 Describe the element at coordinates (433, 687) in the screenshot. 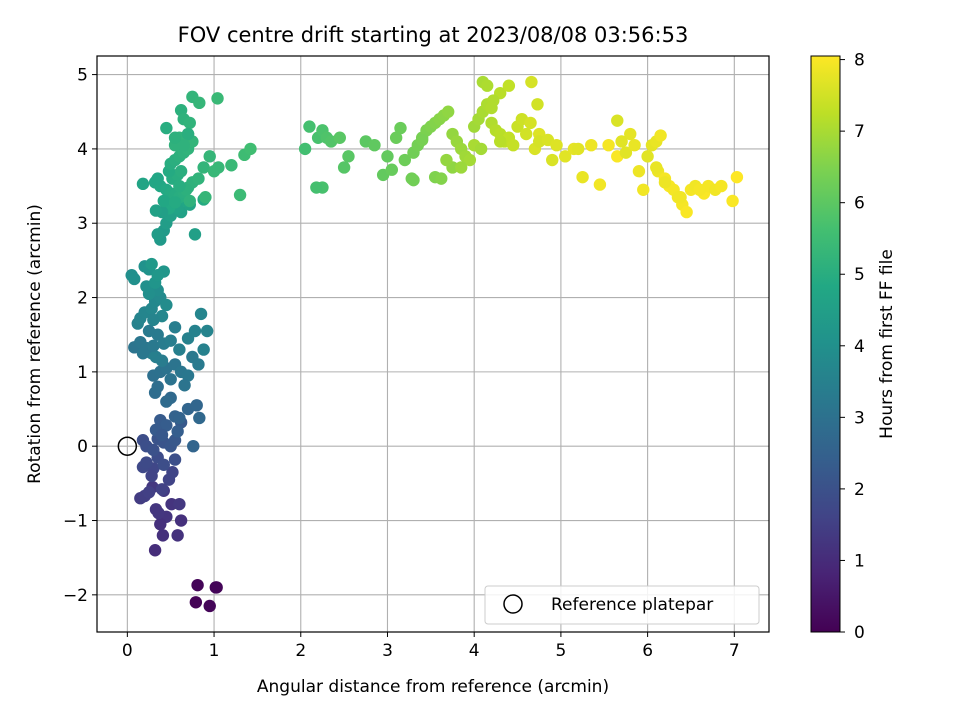

I see `x-axis-label: Angular distance from reference (arcmin)` at that location.